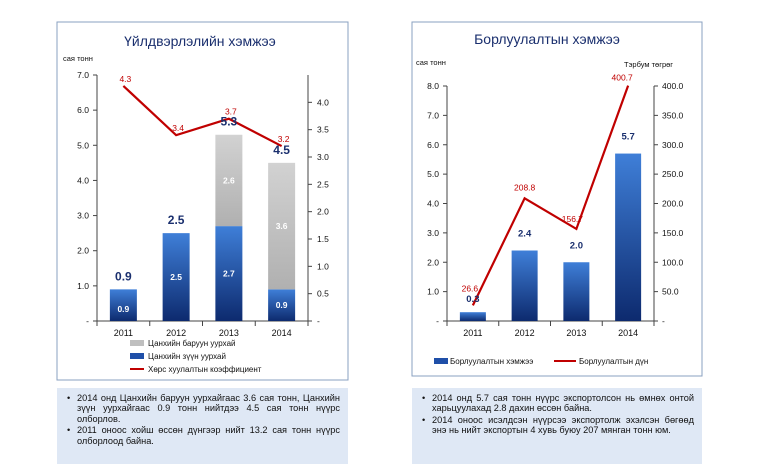  I want to click on y2-tick-label: 2.0, so click(323, 212).